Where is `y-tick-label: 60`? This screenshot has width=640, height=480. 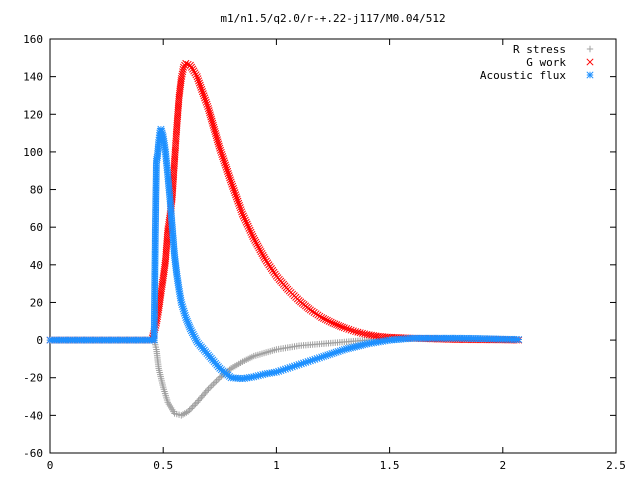 y-tick-label: 60 is located at coordinates (36, 227).